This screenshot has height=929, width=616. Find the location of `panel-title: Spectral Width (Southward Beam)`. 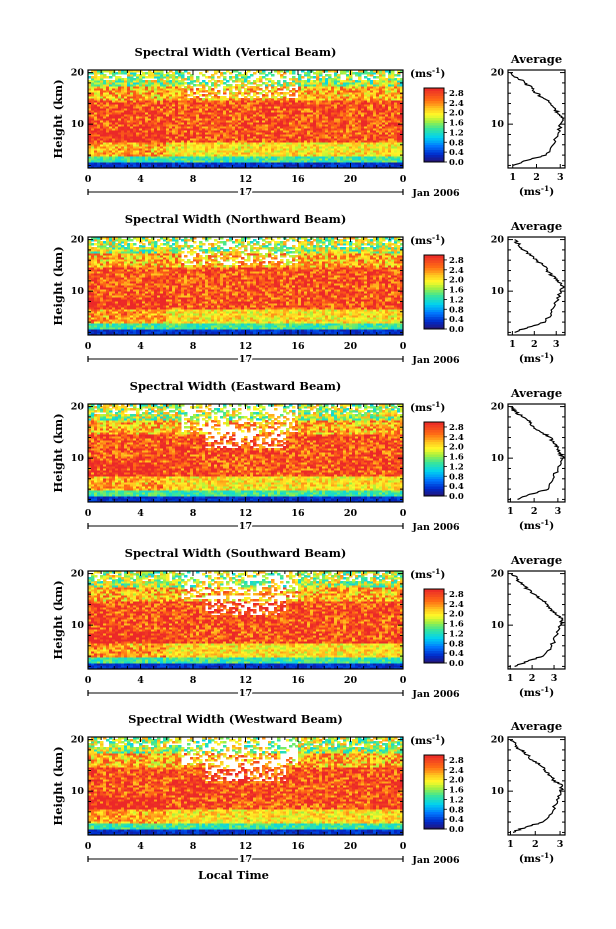

panel-title: Spectral Width (Southward Beam) is located at coordinates (236, 553).